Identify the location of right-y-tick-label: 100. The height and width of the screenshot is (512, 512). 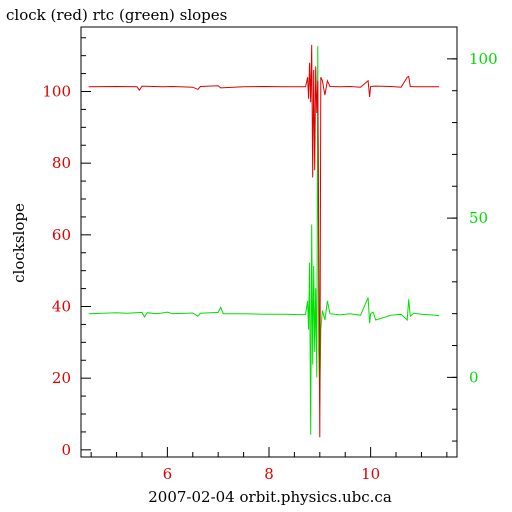
(483, 59).